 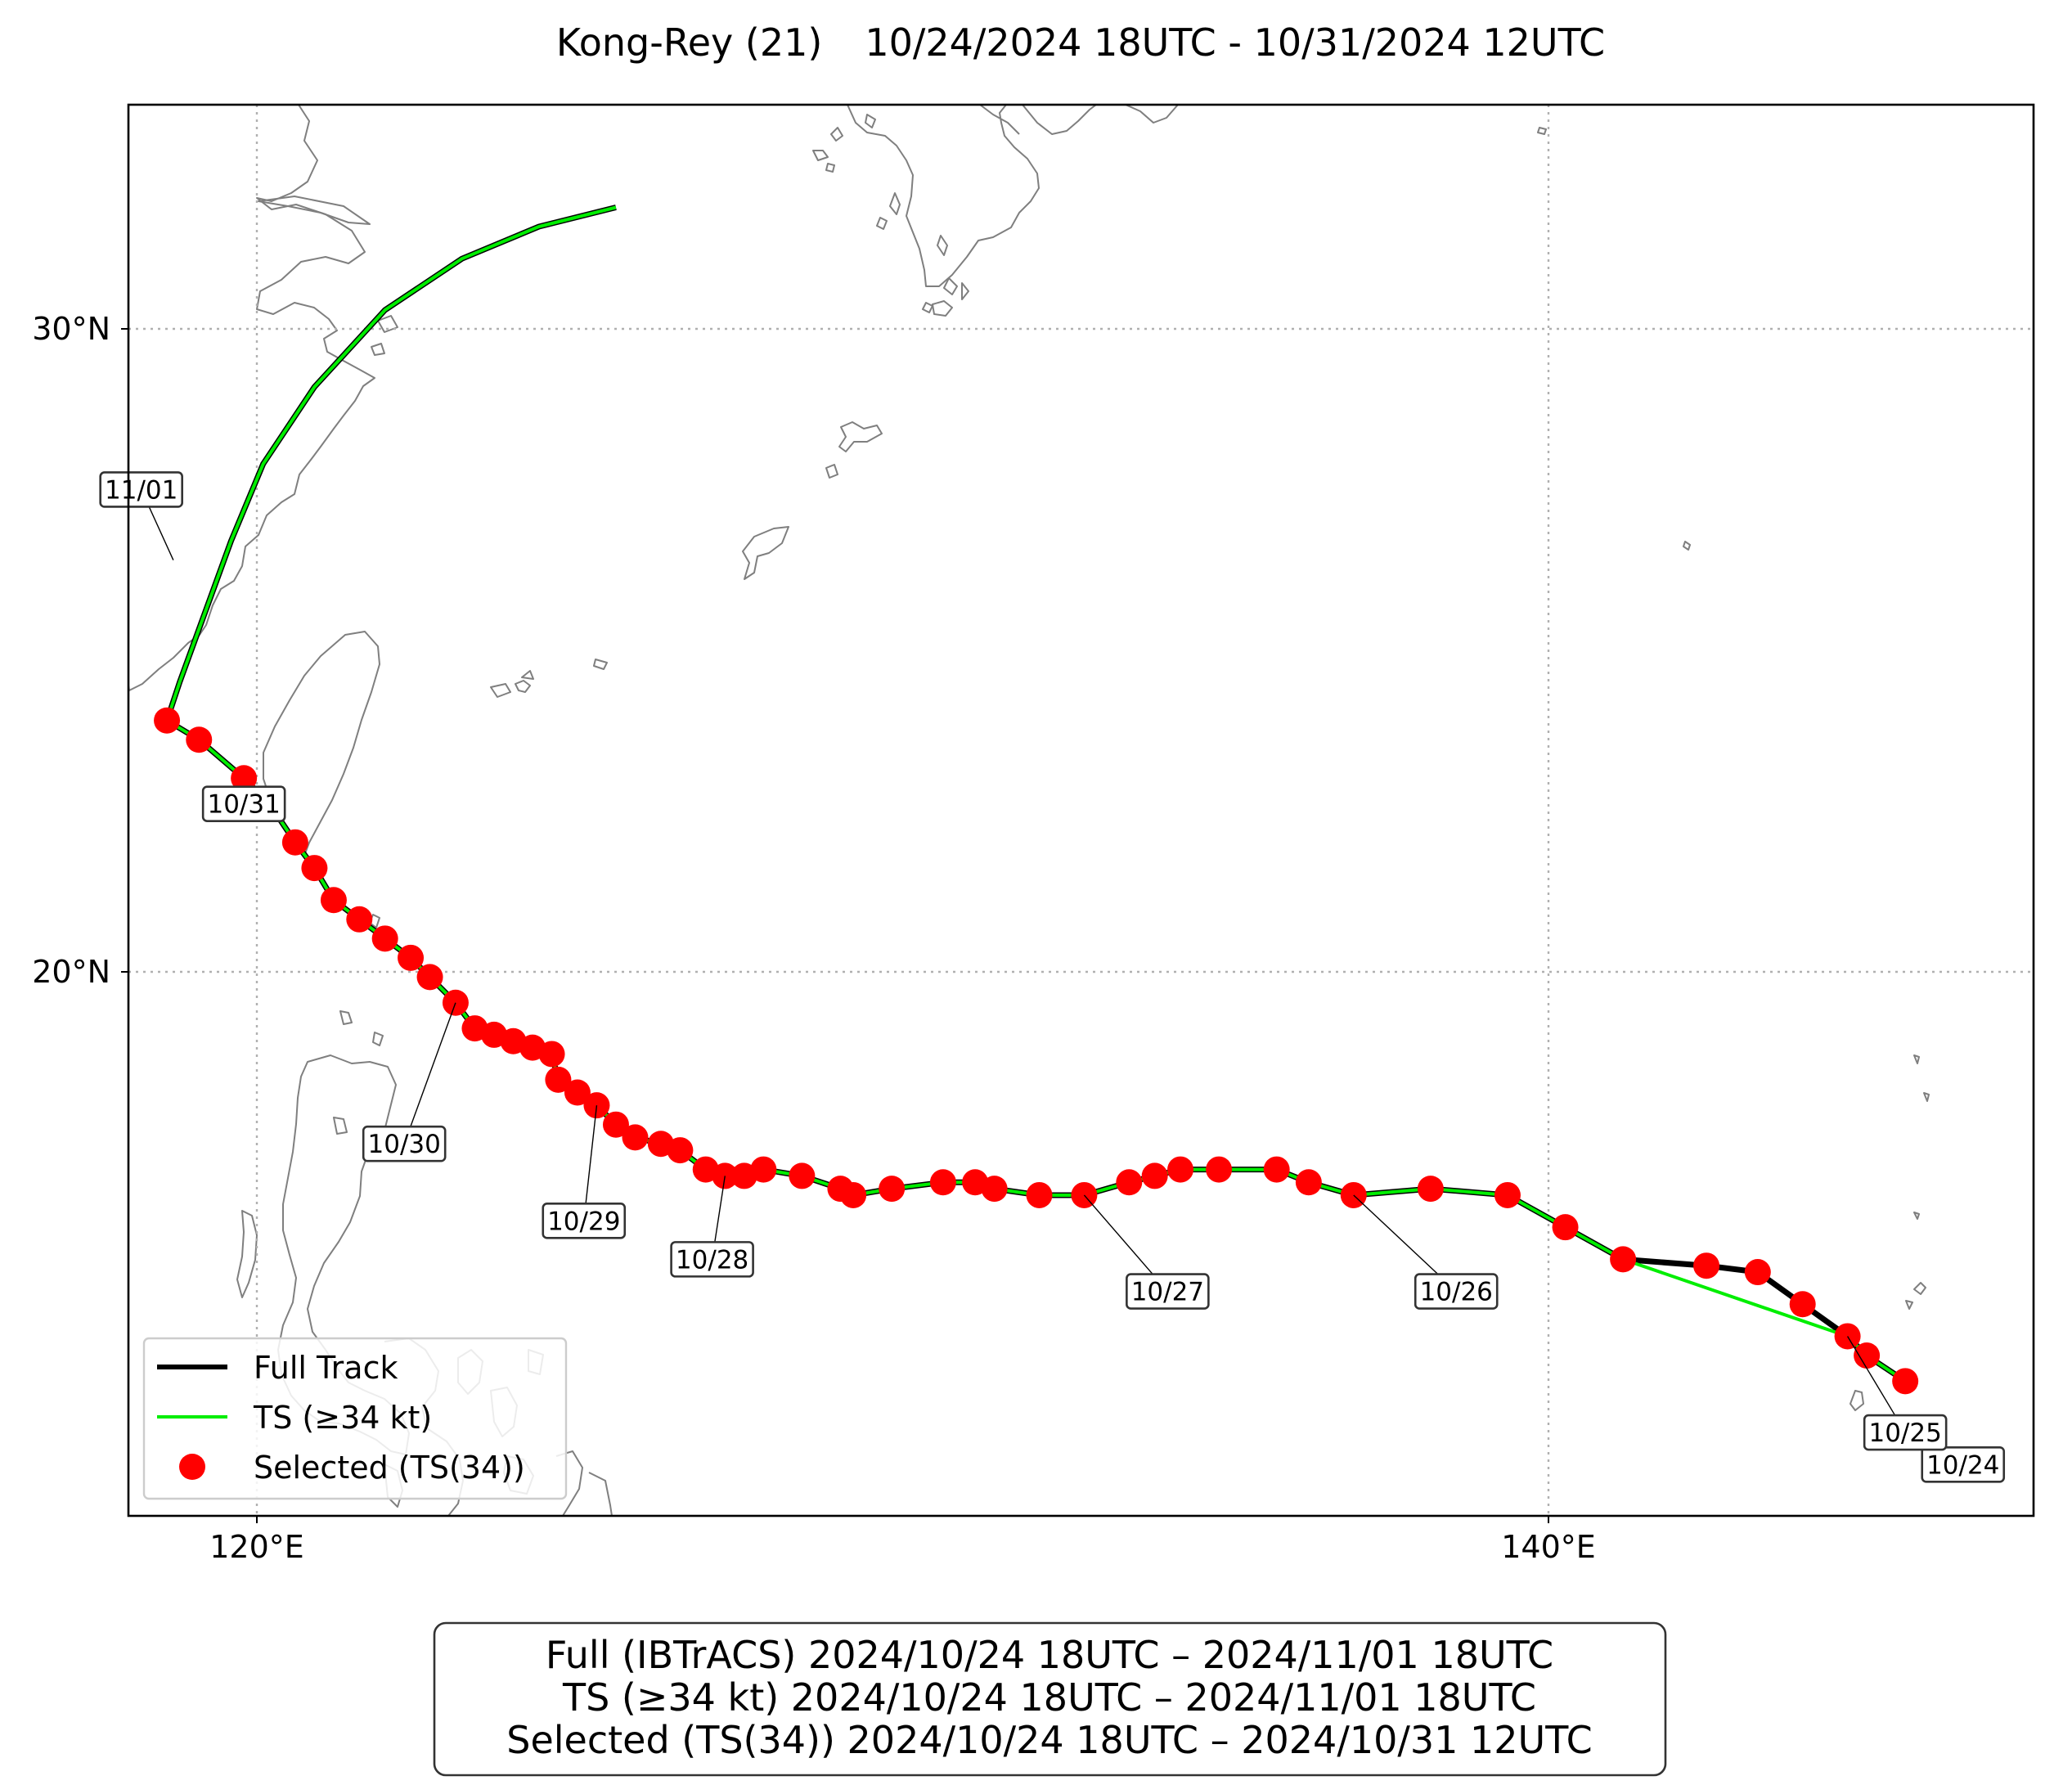 I want to click on date-label-text-0: 10/24, so click(x=1962, y=1465).